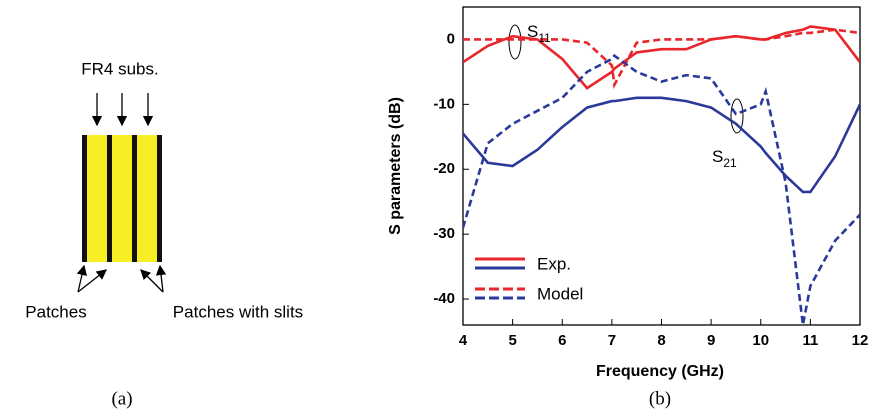  I want to click on x-tick-label: 8, so click(661, 340).